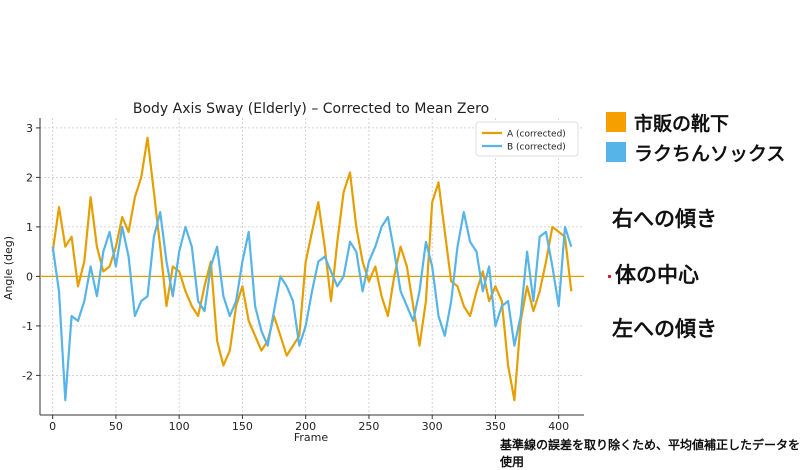 The height and width of the screenshot is (470, 800). I want to click on chart-legend: A (corrected) B (corrected), so click(527, 139).